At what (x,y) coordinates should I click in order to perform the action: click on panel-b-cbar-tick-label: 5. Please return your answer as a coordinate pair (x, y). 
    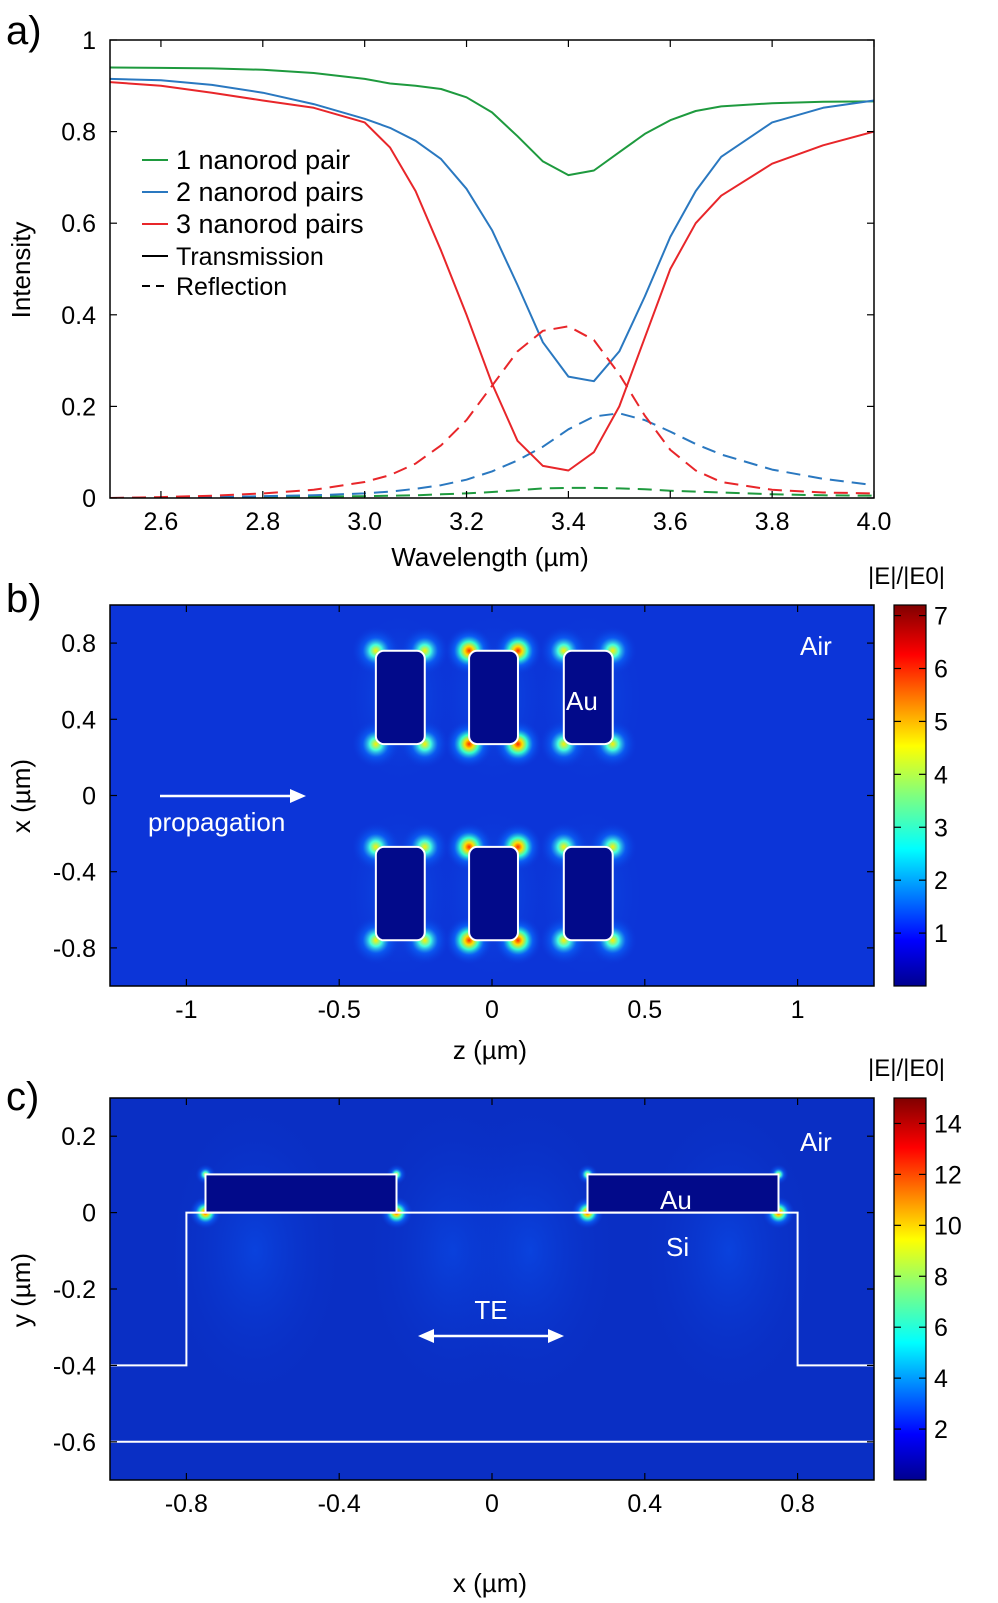
    Looking at the image, I should click on (941, 722).